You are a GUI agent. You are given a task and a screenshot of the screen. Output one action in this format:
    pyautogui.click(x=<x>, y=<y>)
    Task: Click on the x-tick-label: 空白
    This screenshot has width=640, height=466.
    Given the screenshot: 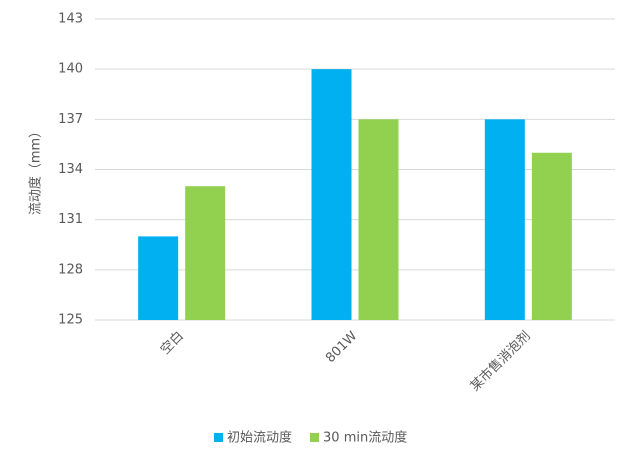 What is the action you would take?
    pyautogui.click(x=172, y=343)
    